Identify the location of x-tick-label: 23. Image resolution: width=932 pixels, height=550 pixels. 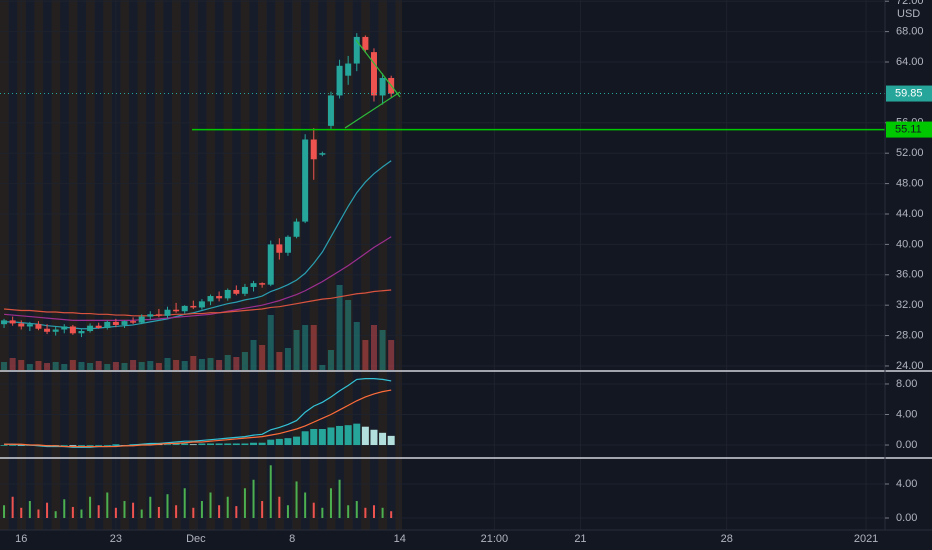
(116, 539).